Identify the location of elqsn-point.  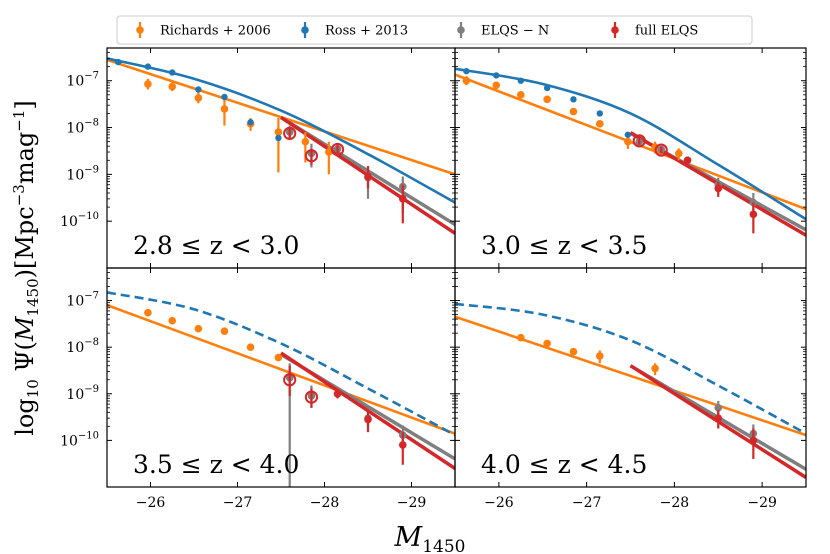
(718, 408).